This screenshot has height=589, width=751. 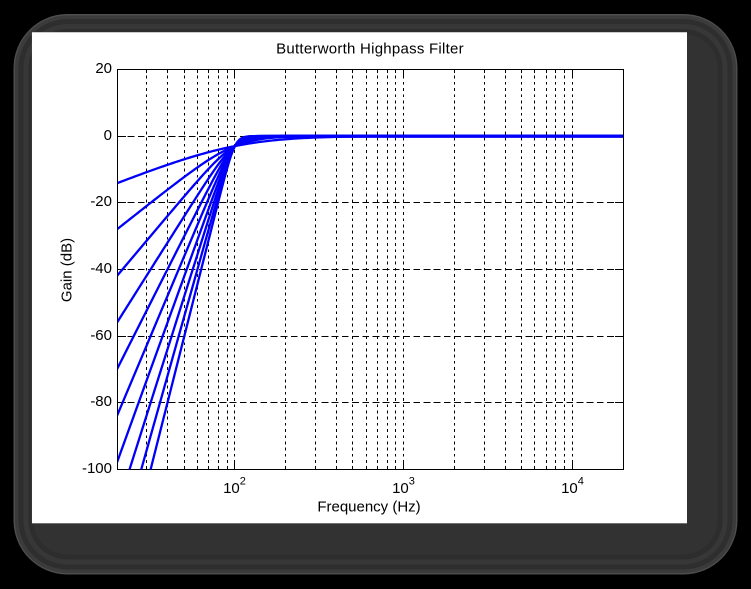 What do you see at coordinates (368, 507) in the screenshot?
I see `svg-text: Frequency (Hz)` at bounding box center [368, 507].